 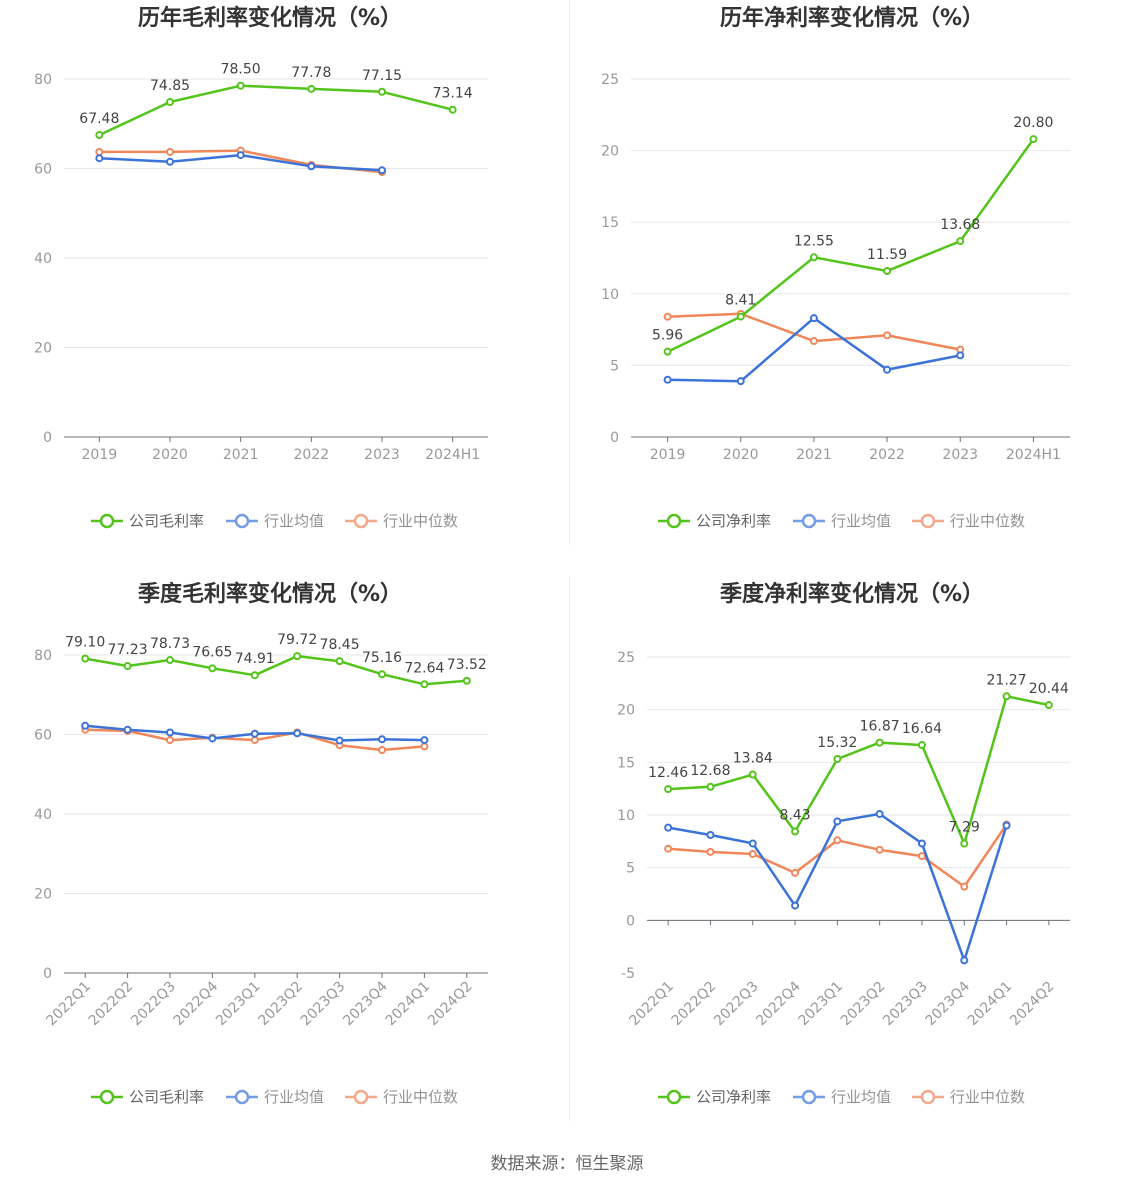 I want to click on y-tick-label: 0, so click(x=614, y=438).